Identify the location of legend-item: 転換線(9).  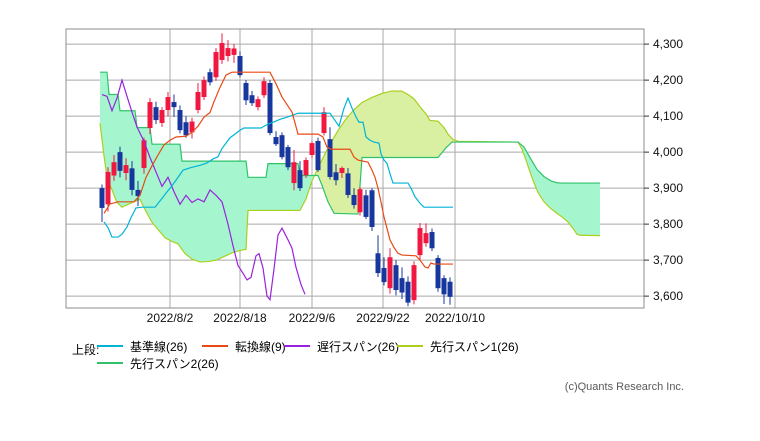
(244, 346).